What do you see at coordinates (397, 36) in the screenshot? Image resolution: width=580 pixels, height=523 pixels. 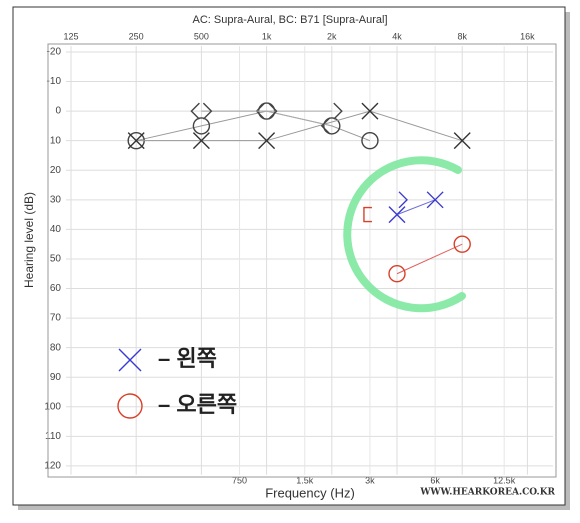 I see `x-tick-label: 4k` at bounding box center [397, 36].